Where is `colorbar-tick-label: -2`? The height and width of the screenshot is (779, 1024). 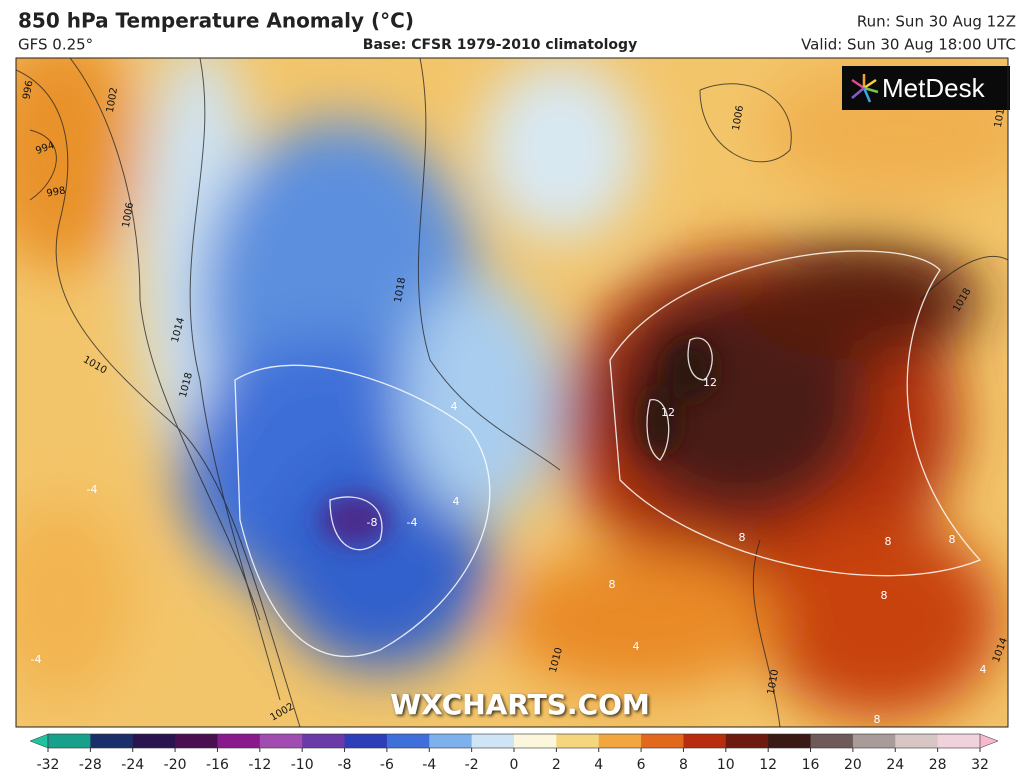 colorbar-tick-label: -2 is located at coordinates (472, 765).